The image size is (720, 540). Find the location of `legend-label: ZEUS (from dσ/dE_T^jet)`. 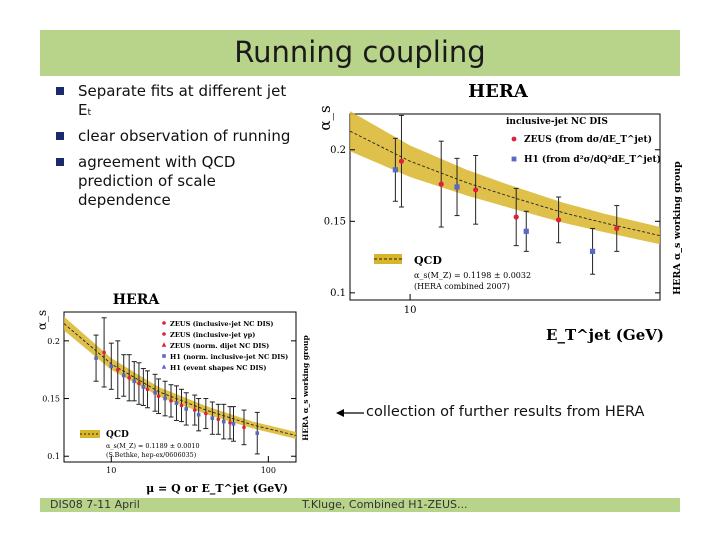

legend-label: ZEUS (from dσ/dE_T^jet) is located at coordinates (588, 139).